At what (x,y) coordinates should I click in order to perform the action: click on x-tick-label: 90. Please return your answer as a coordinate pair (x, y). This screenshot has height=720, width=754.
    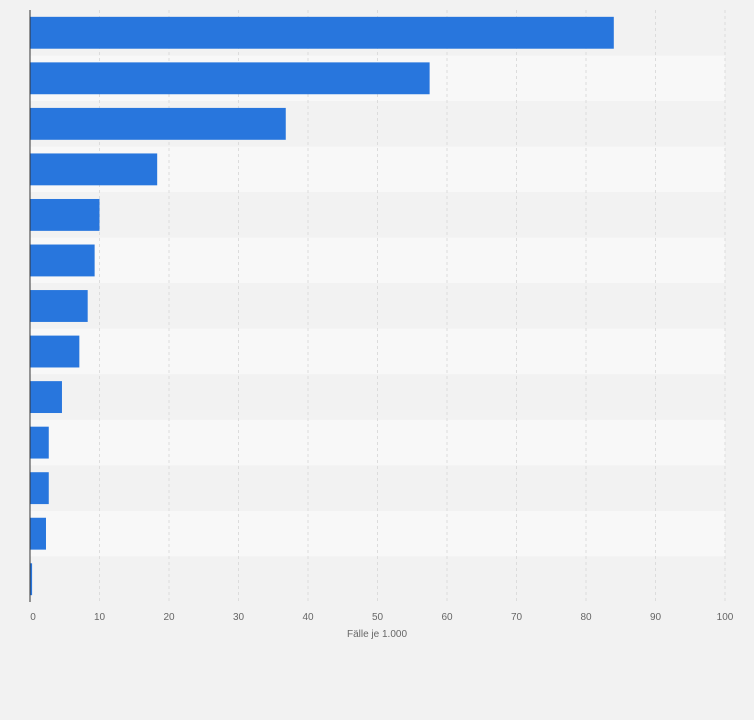
    Looking at the image, I should click on (656, 617).